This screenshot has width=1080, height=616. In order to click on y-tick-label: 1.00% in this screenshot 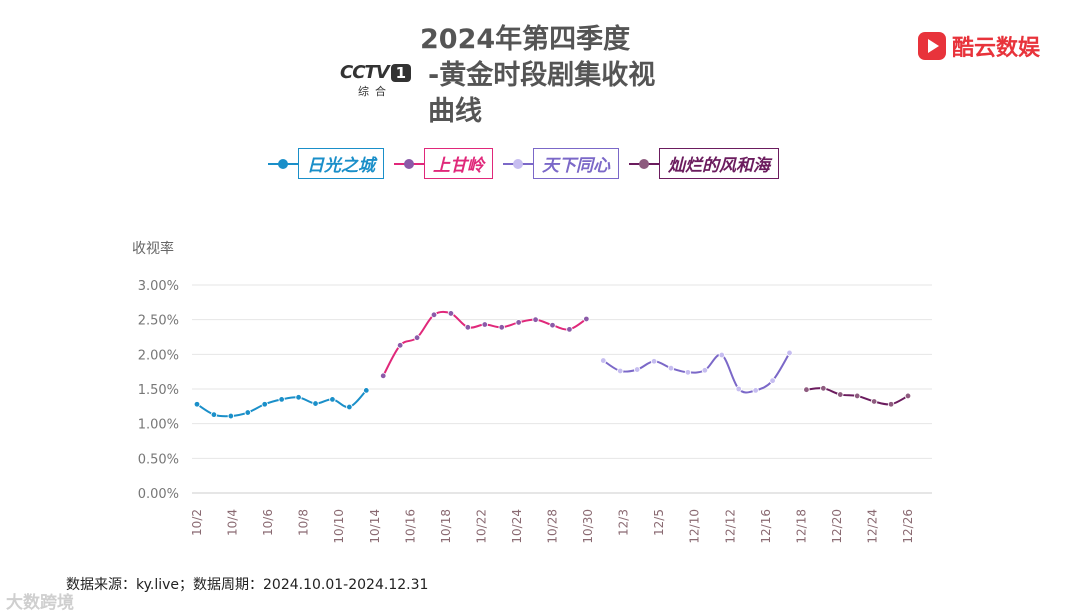, I will do `click(158, 425)`.